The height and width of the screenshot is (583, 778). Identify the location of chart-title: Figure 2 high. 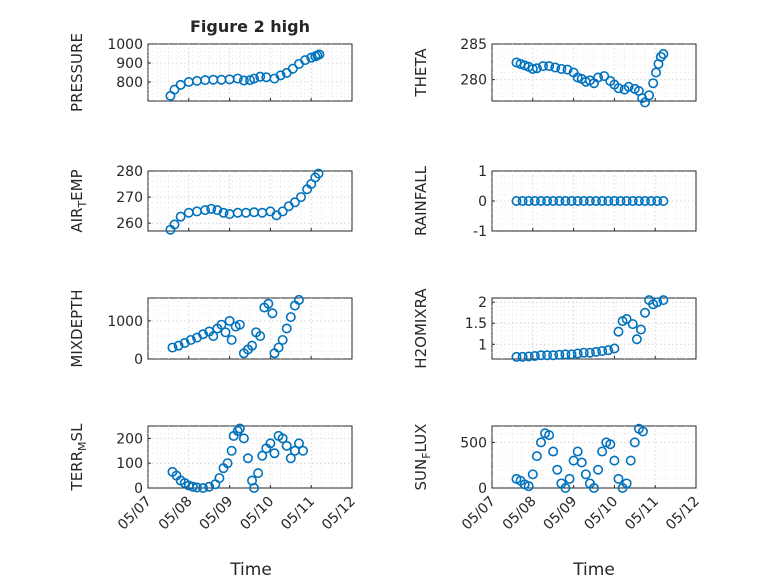
(250, 26).